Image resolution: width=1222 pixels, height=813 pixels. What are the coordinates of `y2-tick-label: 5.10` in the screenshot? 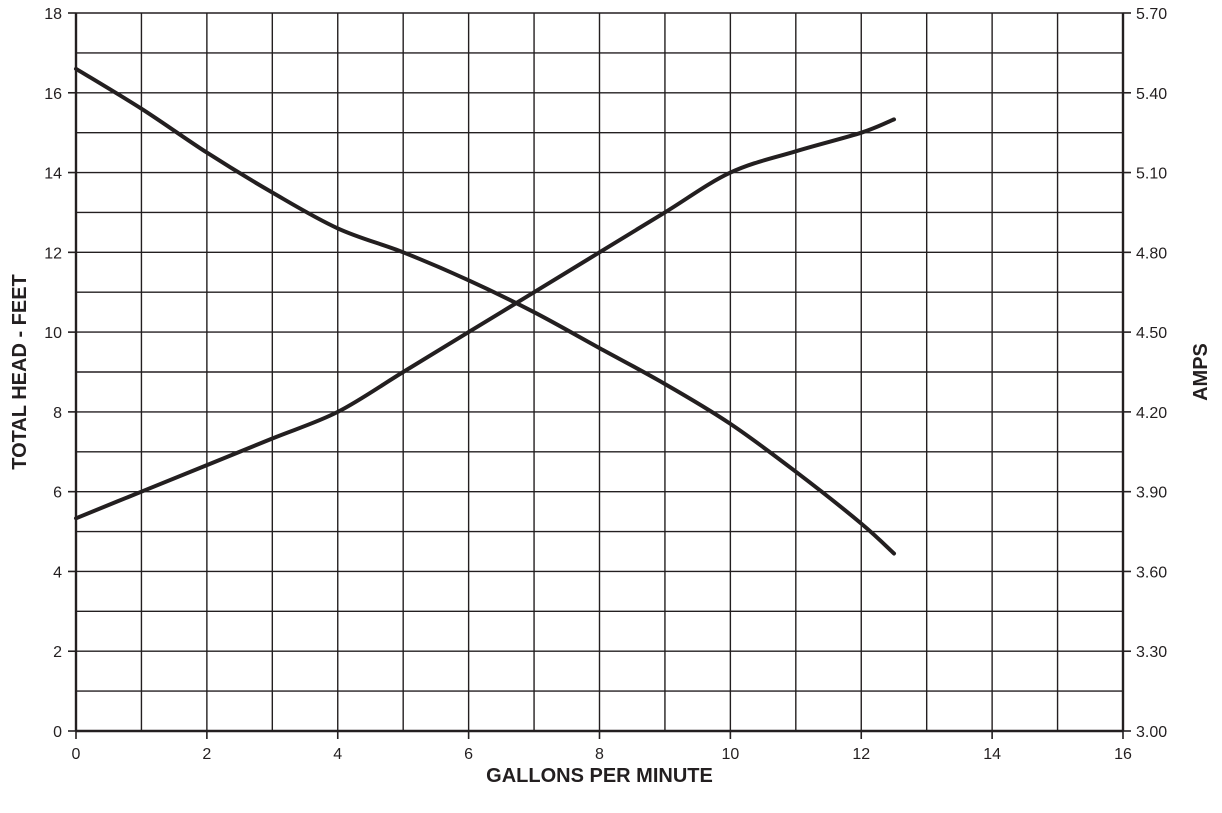 It's located at (1151, 174).